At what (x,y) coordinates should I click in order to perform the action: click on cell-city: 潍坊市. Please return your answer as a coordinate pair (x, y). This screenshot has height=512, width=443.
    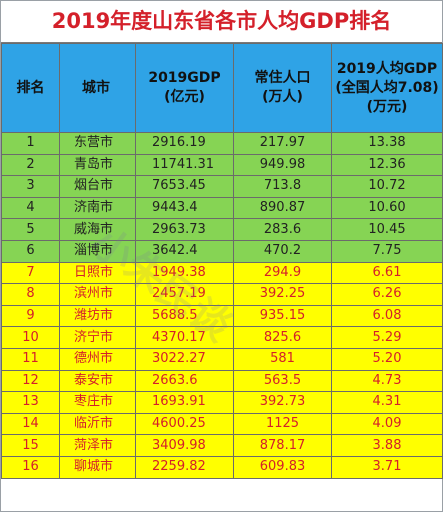
    Looking at the image, I should click on (97, 316).